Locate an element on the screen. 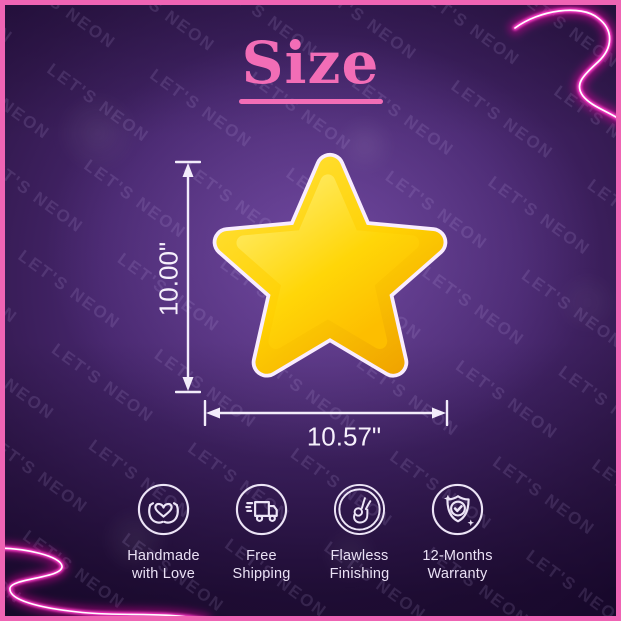 The height and width of the screenshot is (621, 621). feature-label-line1: Free is located at coordinates (261, 556).